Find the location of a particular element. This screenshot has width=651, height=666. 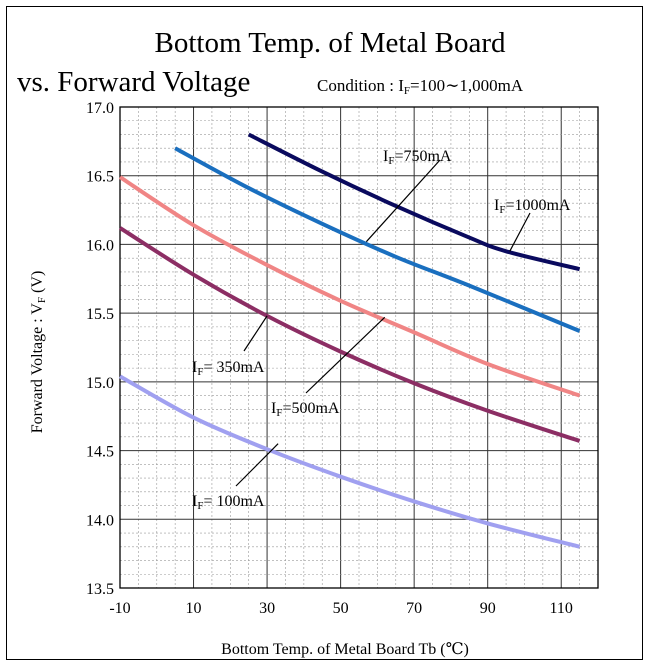

y-tick-label: 14.5 is located at coordinates (100, 452).